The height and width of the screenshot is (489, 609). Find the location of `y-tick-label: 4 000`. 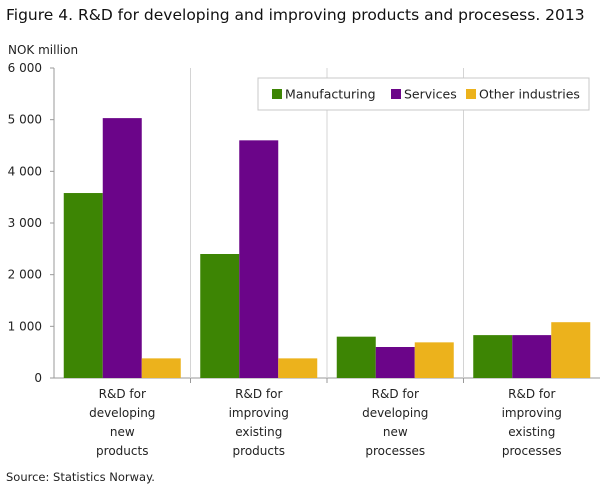

y-tick-label: 4 000 is located at coordinates (25, 171).